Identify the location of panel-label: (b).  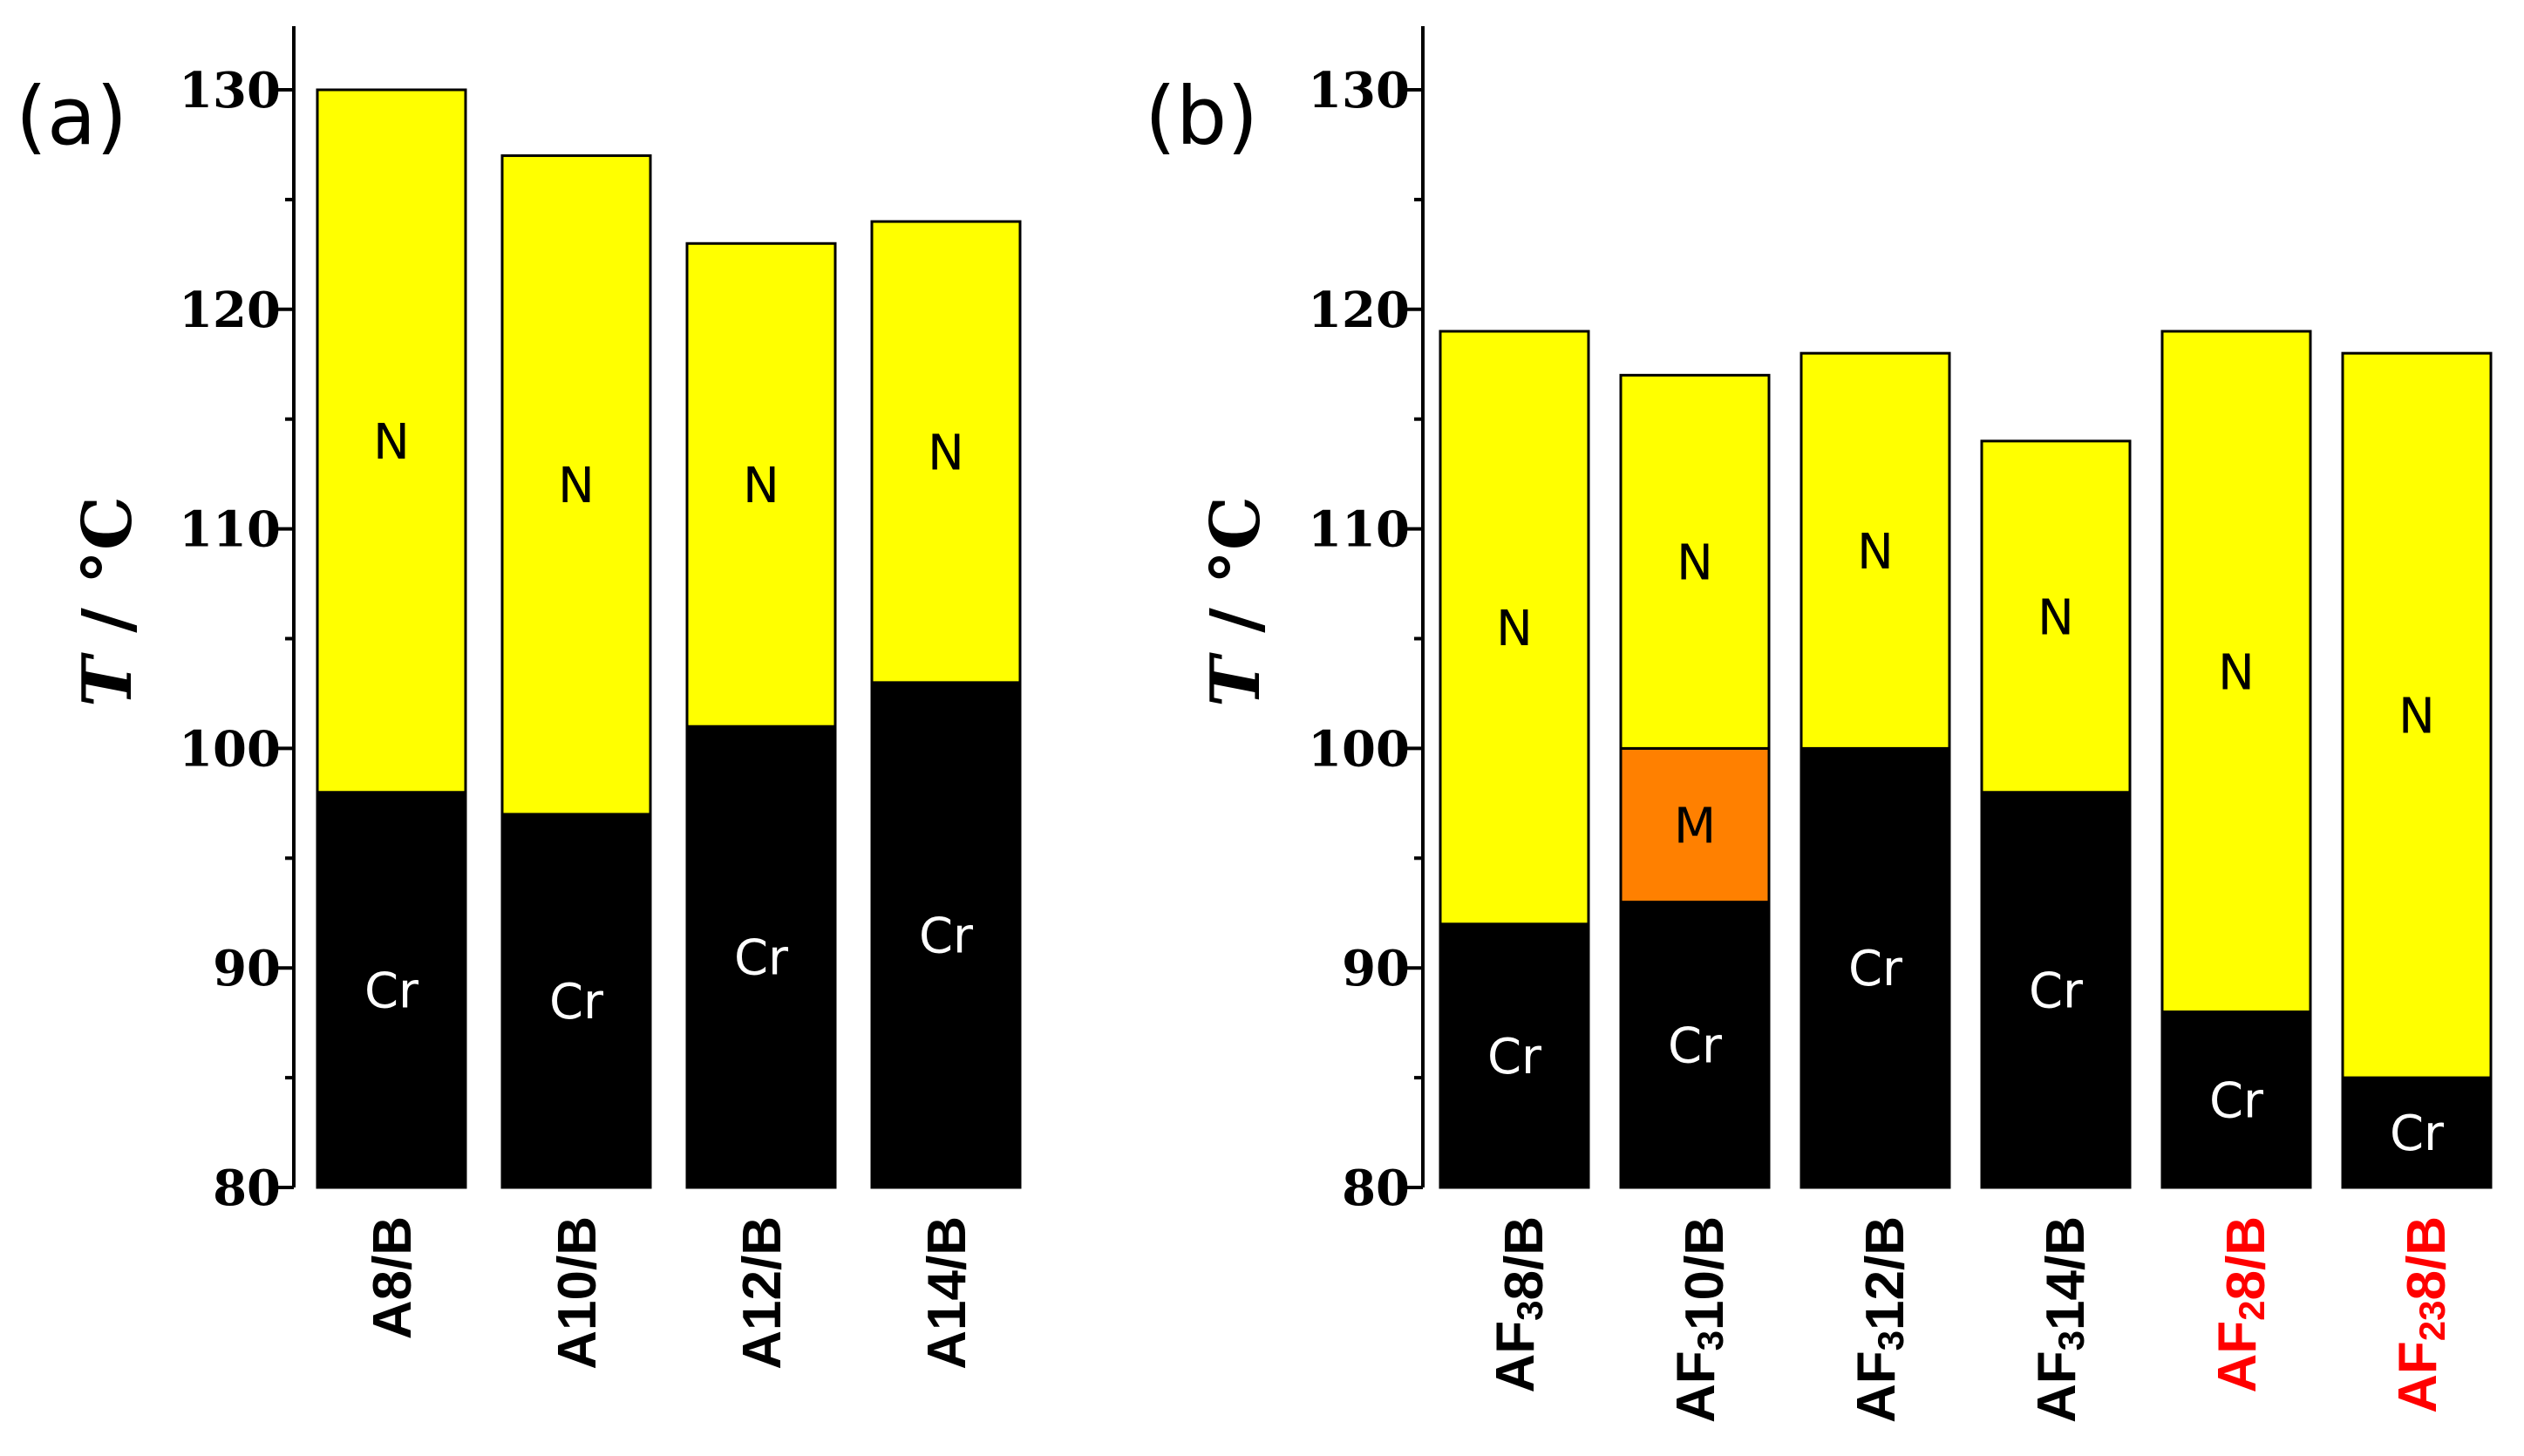
(1201, 116).